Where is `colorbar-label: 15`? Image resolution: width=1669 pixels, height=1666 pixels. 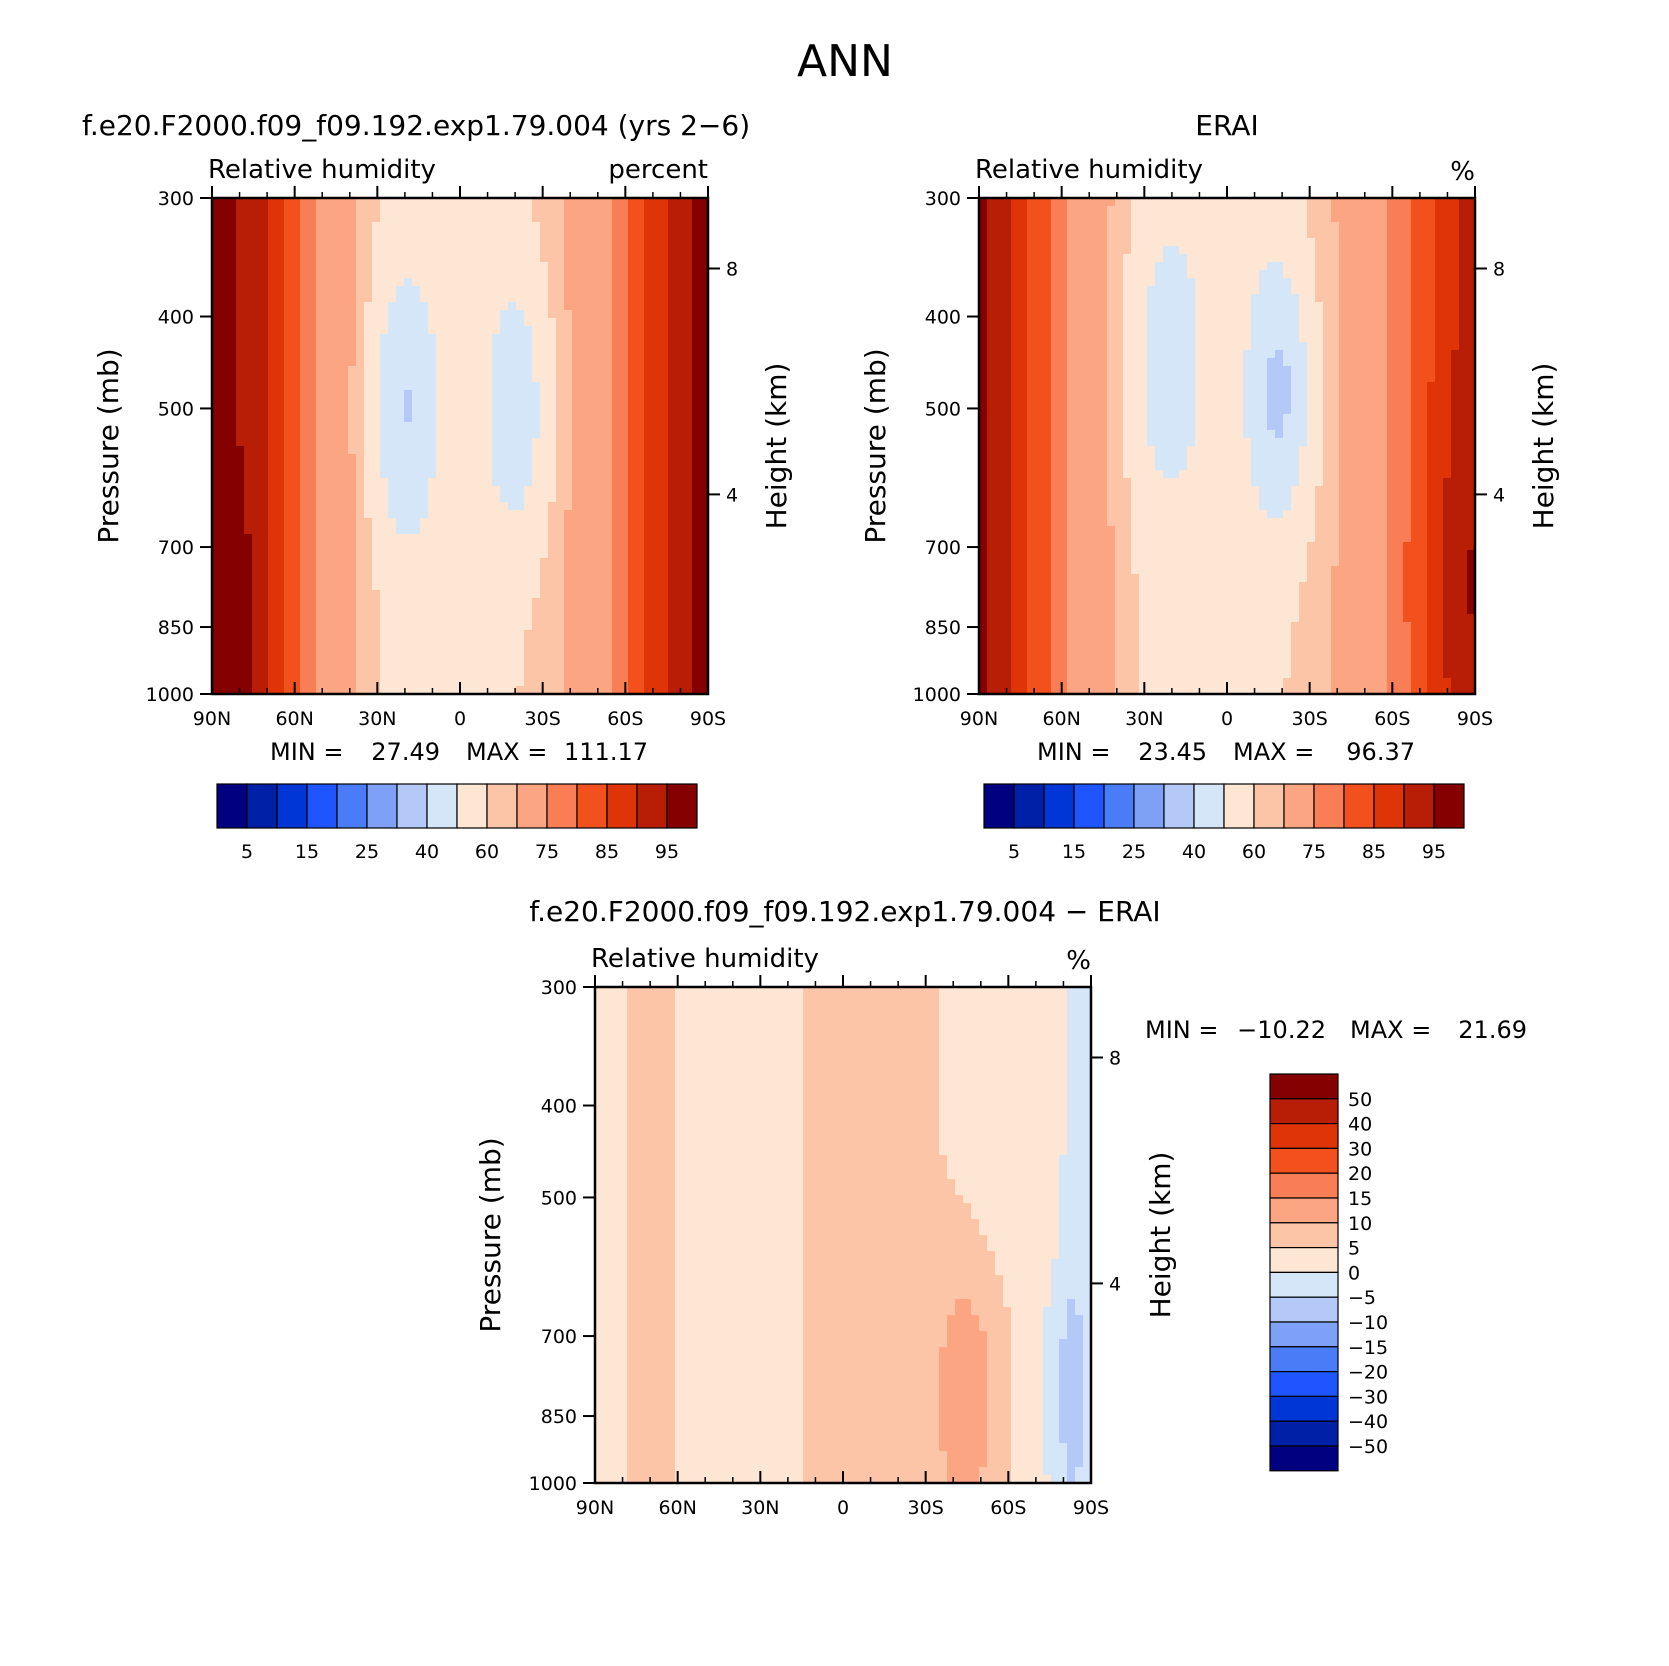 colorbar-label: 15 is located at coordinates (307, 852).